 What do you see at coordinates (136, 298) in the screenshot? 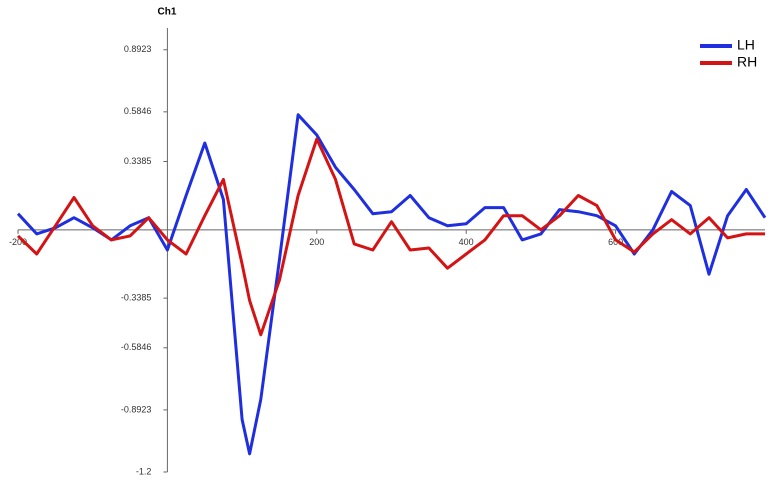
I see `y-tick-label: -0.3385` at bounding box center [136, 298].